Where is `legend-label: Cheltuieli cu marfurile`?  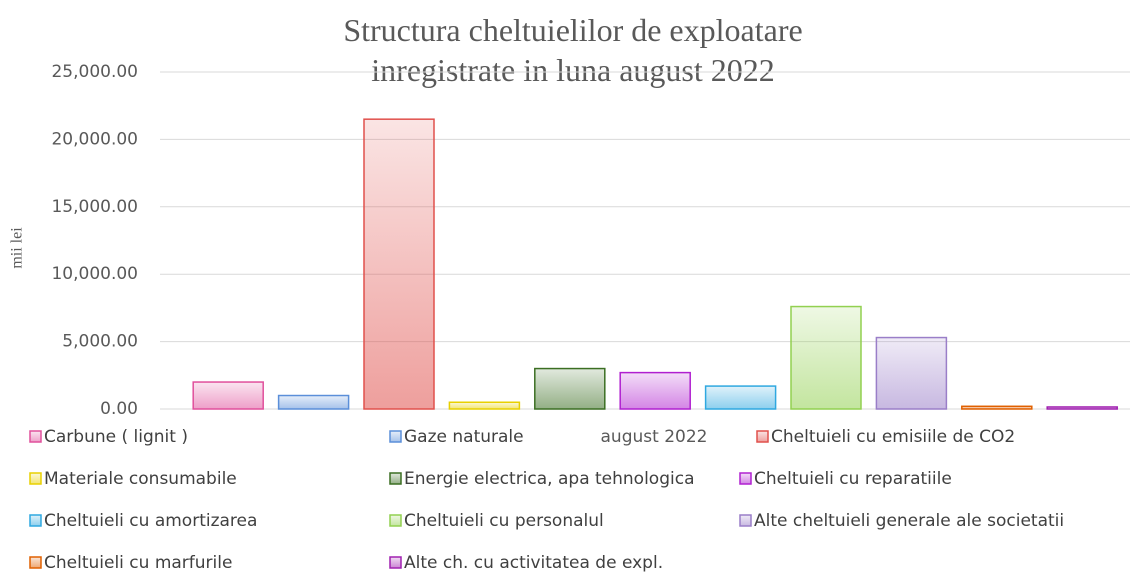 legend-label: Cheltuieli cu marfurile is located at coordinates (138, 562).